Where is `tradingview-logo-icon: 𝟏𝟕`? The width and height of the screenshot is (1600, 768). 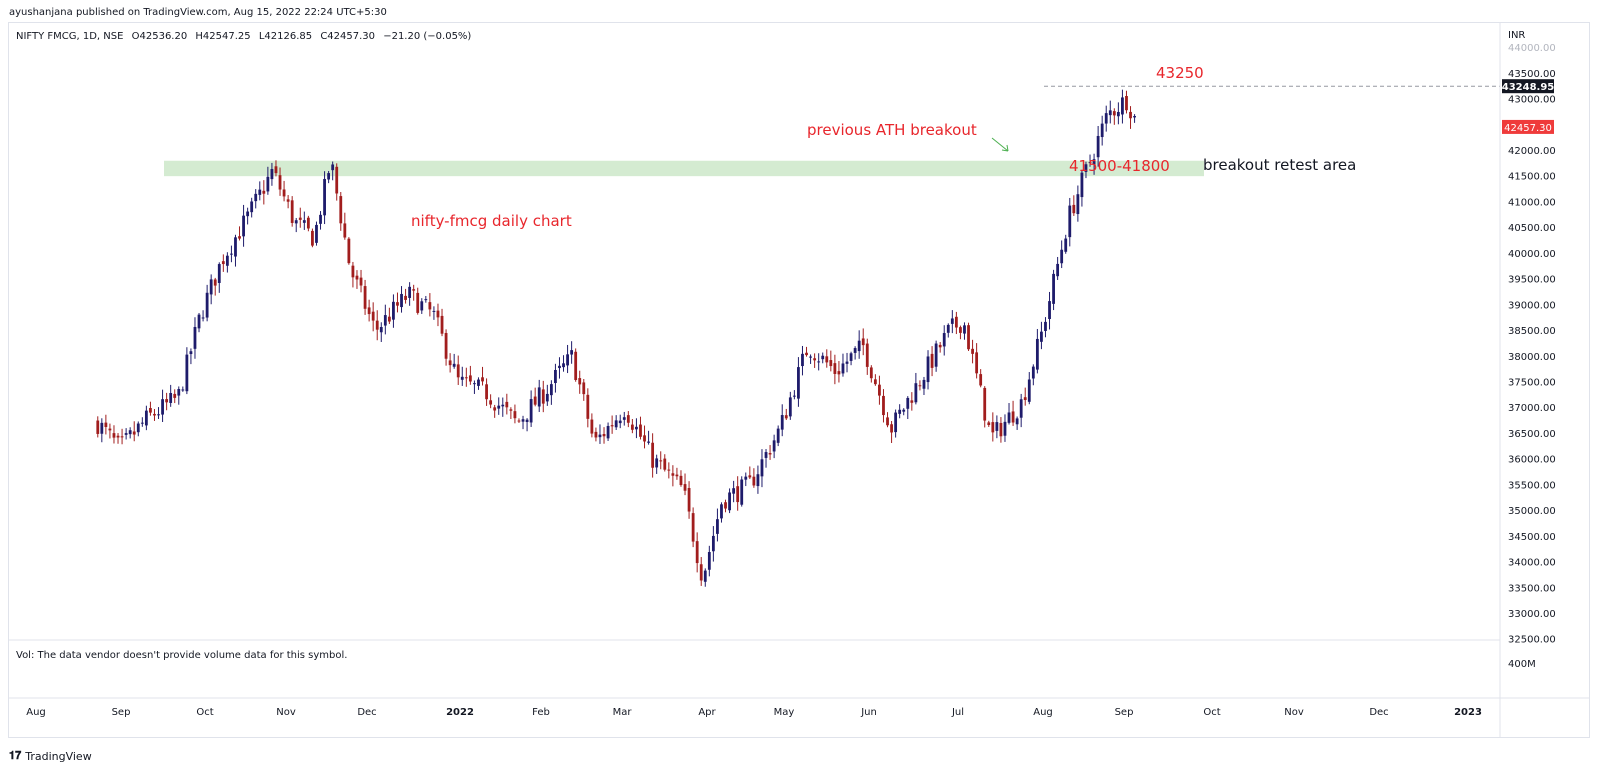
tradingview-logo-icon: 𝟏𝟕 is located at coordinates (15, 755).